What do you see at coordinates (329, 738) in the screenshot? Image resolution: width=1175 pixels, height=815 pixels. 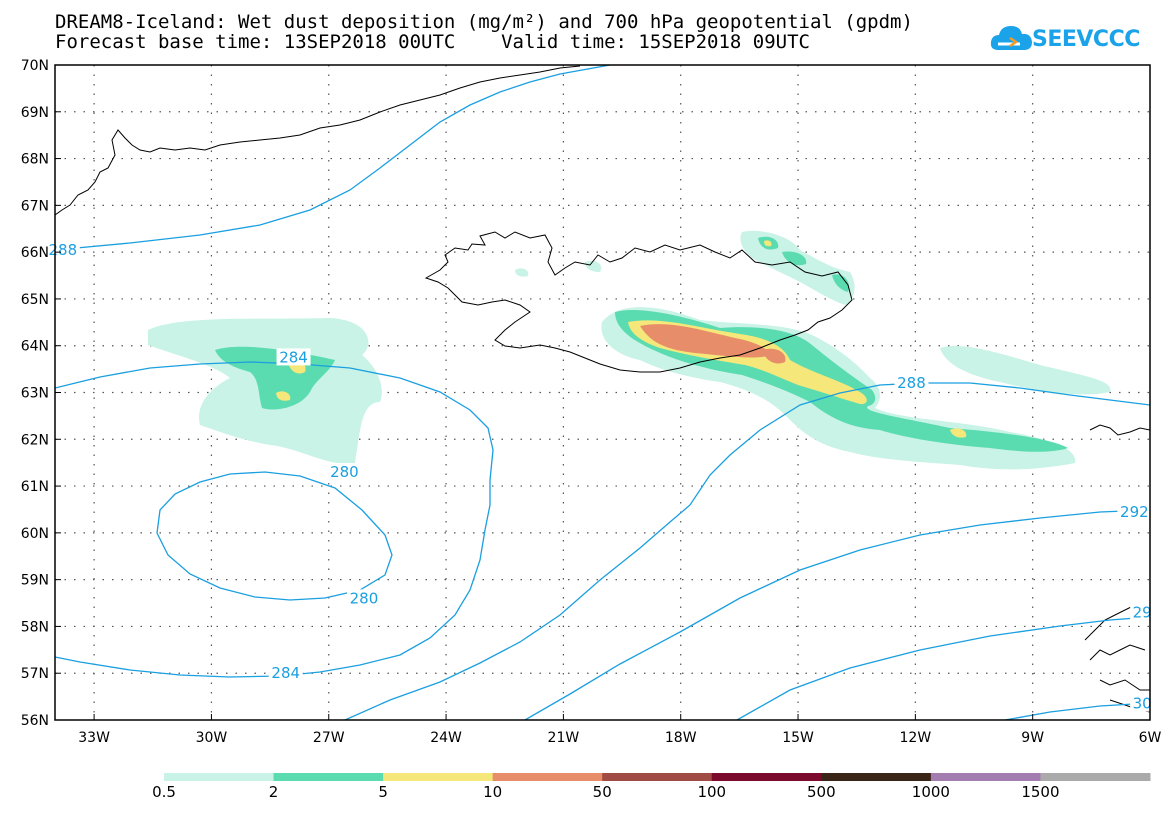 I see `lon-tick-label: 27W` at bounding box center [329, 738].